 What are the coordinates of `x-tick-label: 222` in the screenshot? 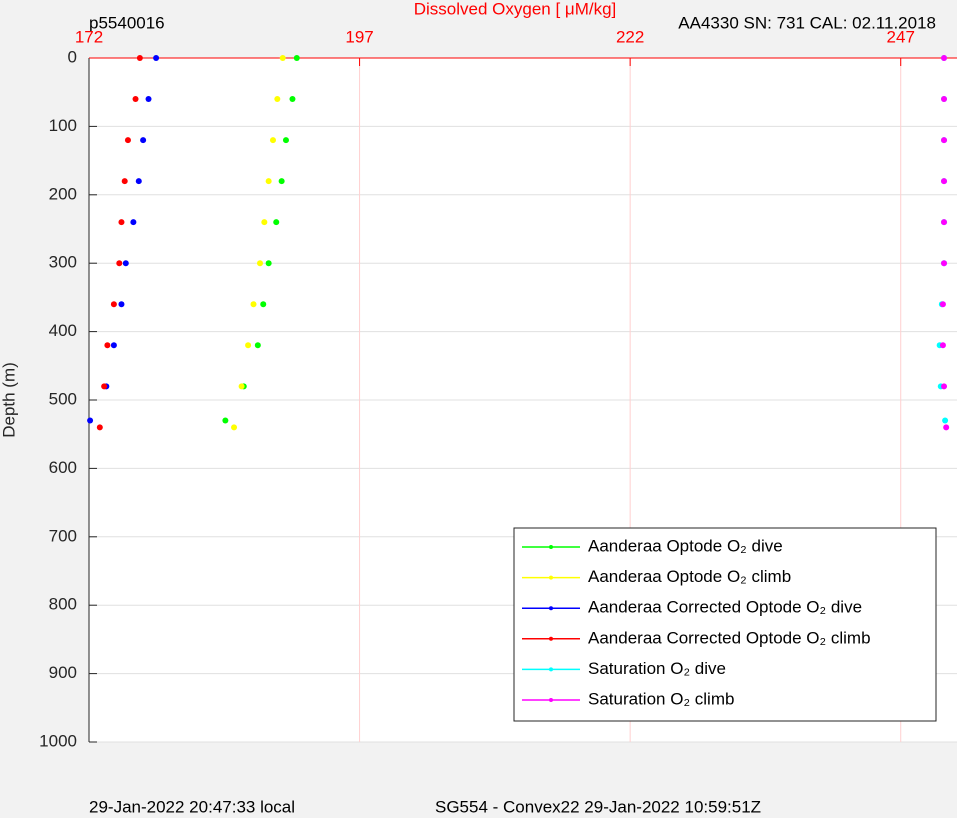 It's located at (630, 36).